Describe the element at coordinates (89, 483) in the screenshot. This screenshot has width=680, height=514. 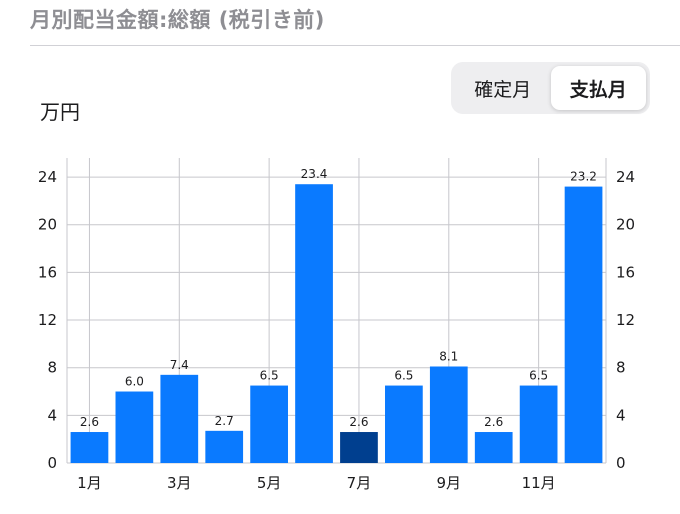
I see `x-tick-label: 1月` at that location.